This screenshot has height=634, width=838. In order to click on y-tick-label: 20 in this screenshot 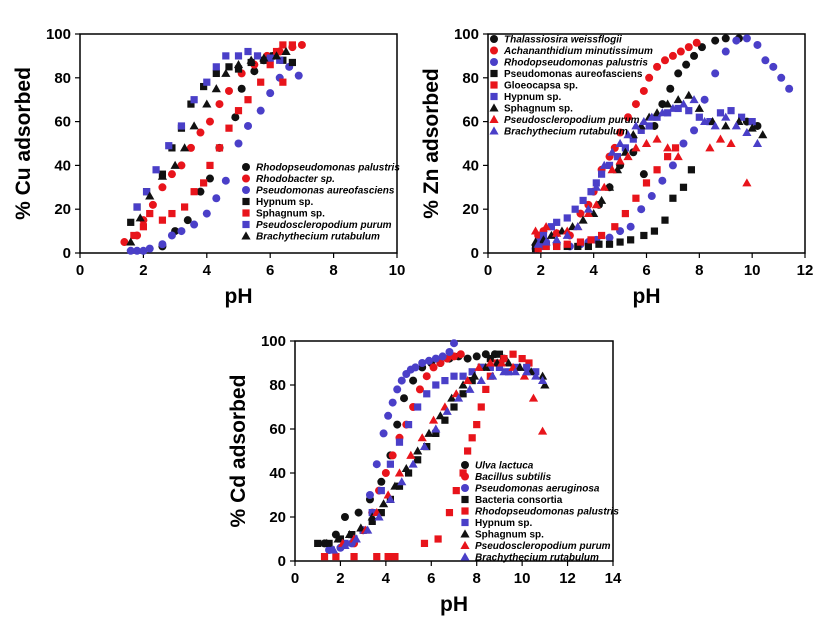, I will do `click(62, 209)`.